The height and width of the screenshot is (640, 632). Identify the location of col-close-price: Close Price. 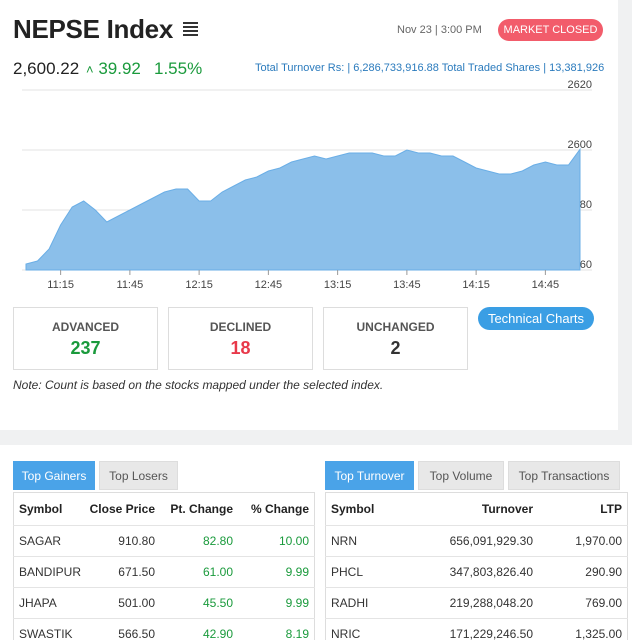
(122, 508).